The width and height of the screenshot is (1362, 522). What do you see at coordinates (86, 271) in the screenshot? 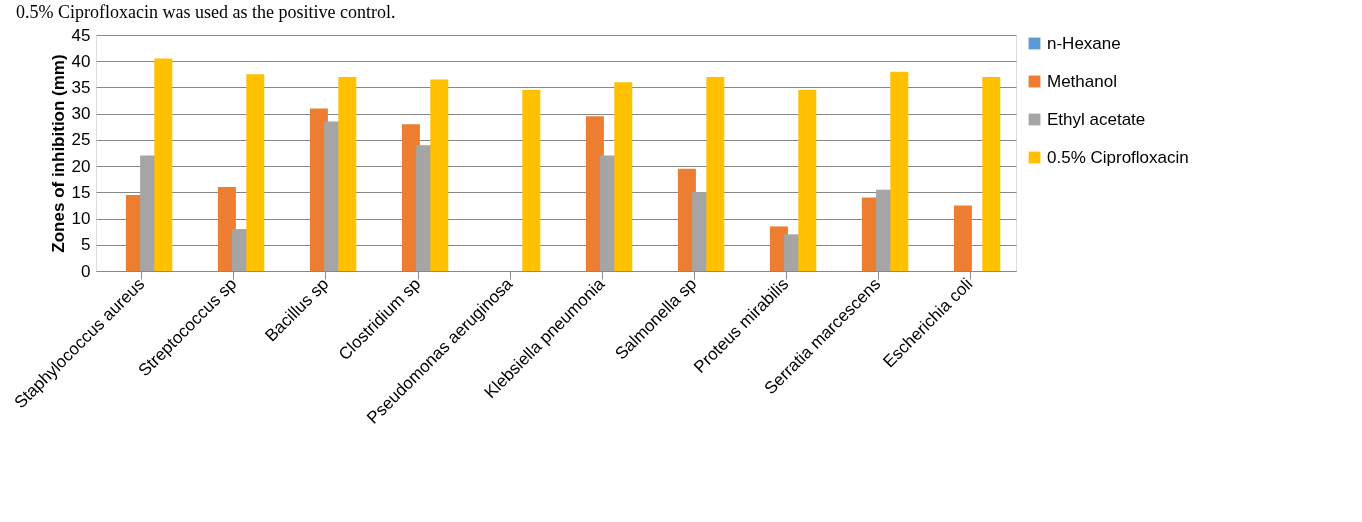
I see `y-tick-label: 0` at bounding box center [86, 271].